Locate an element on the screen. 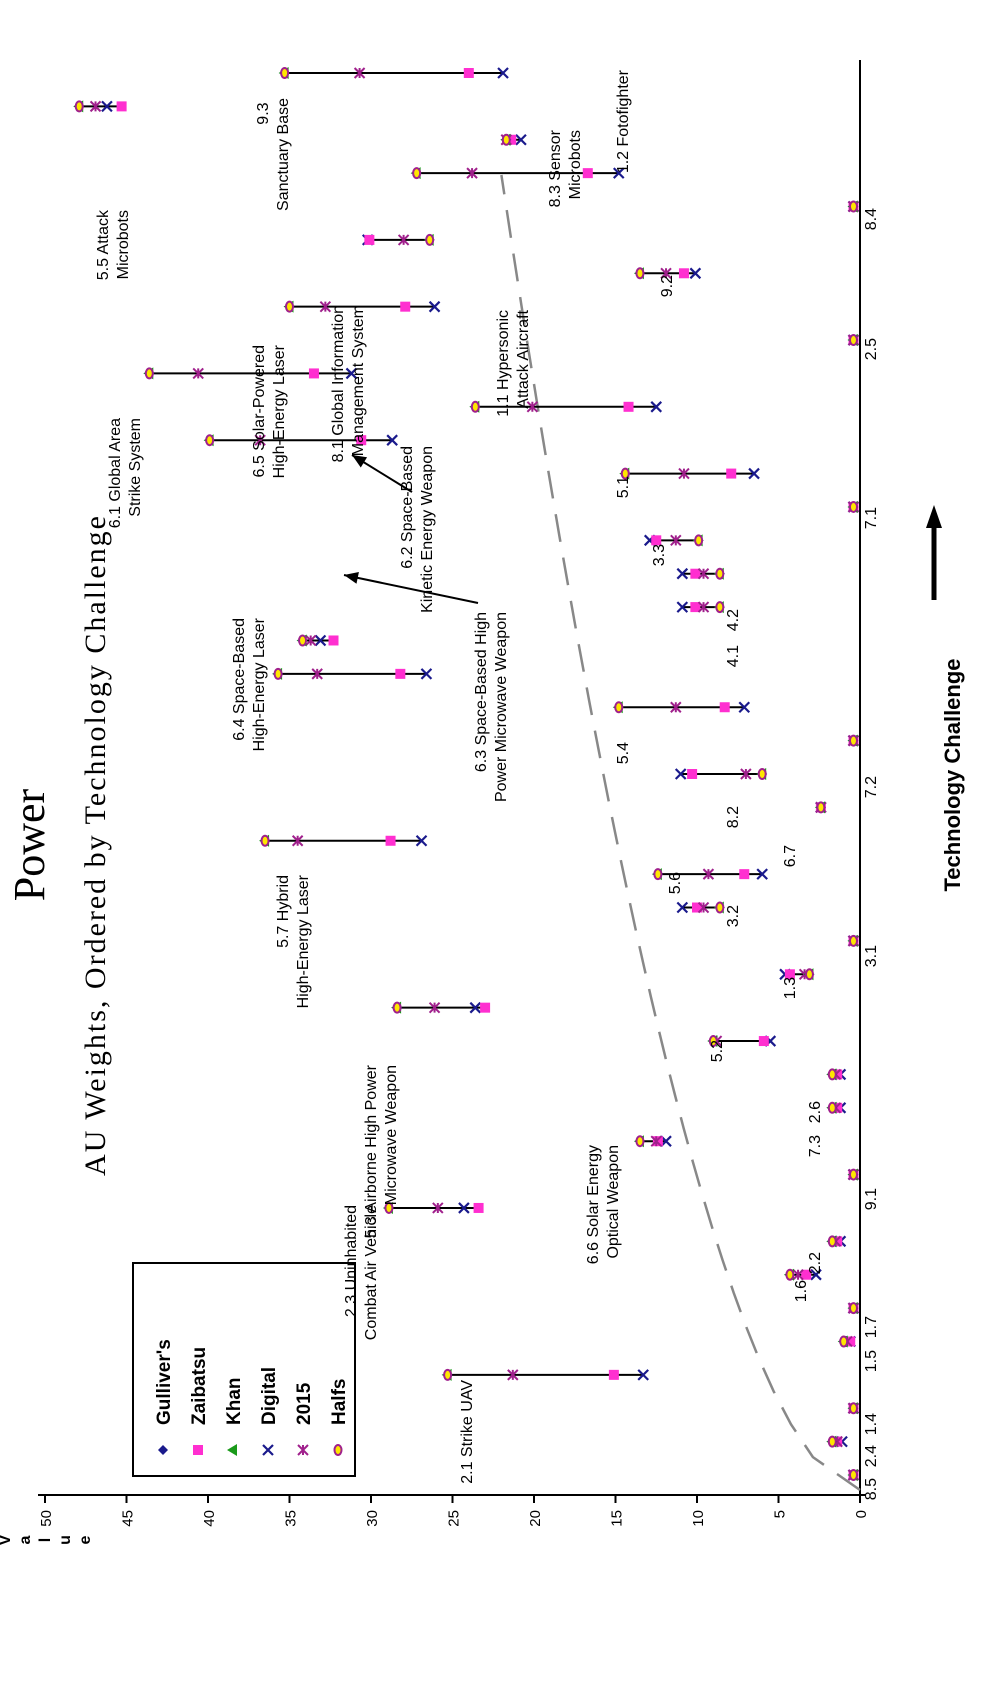  value-tick-label: 35 is located at coordinates (291, 1518).